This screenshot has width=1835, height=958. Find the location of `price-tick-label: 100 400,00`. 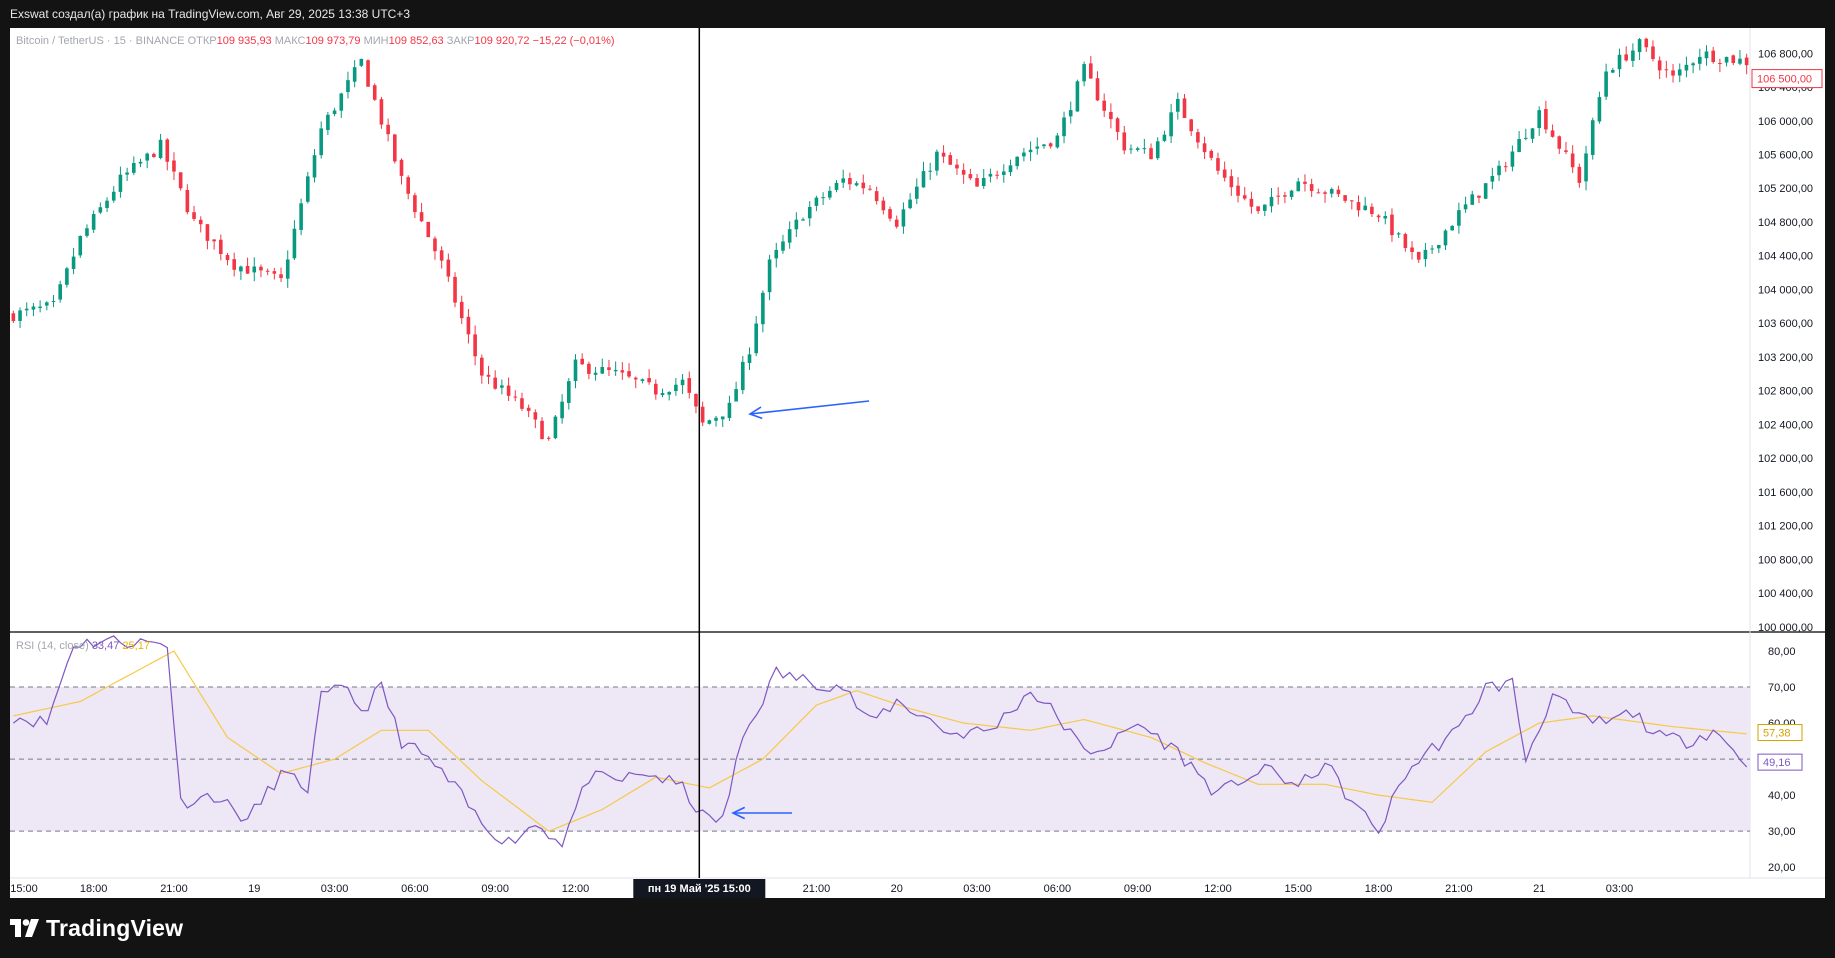

price-tick-label: 100 400,00 is located at coordinates (1785, 594).